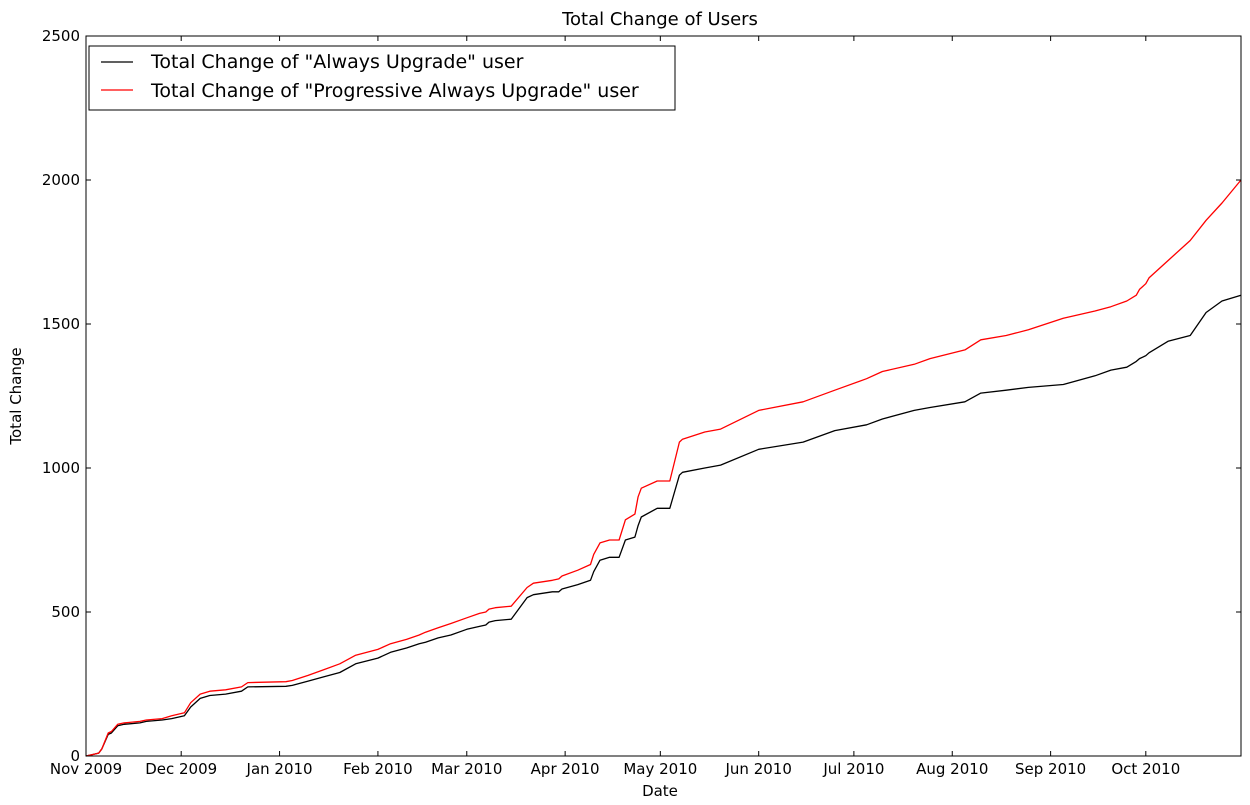 This screenshot has width=1250, height=805. Describe the element at coordinates (660, 791) in the screenshot. I see `x-axis-title: Date` at that location.